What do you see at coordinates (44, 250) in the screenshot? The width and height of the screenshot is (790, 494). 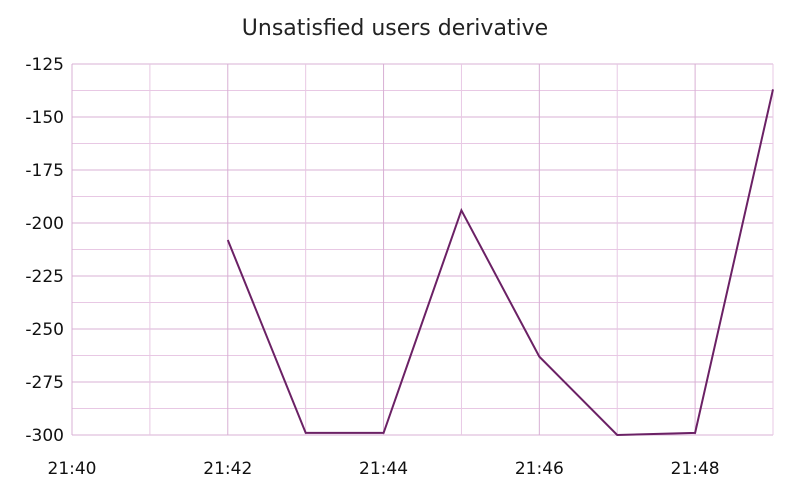 I see `y-axis-ticks: -125 -150 -175 -200 -225 -250 -275 -300` at bounding box center [44, 250].